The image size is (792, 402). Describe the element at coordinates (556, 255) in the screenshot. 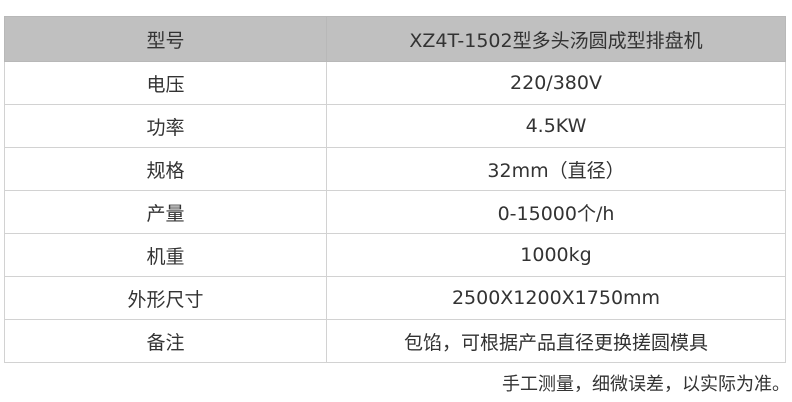

I see `row-value: 1000kg` at that location.